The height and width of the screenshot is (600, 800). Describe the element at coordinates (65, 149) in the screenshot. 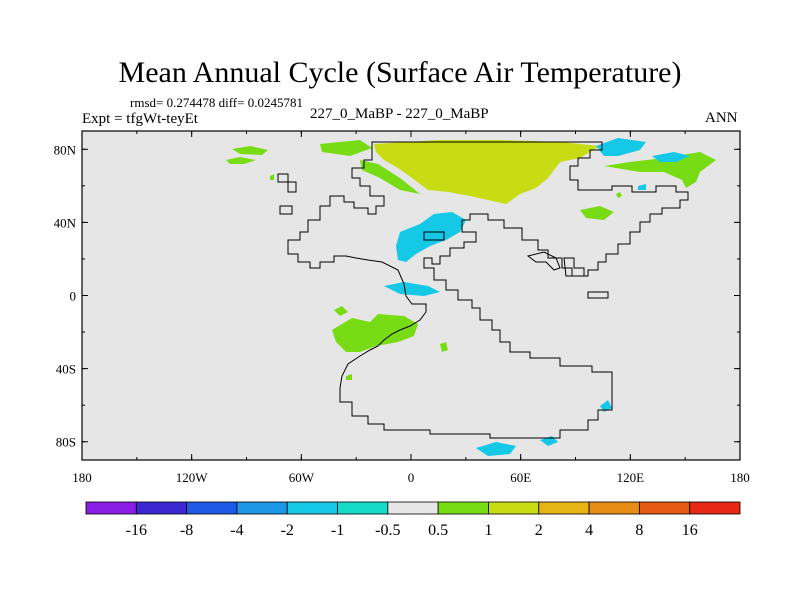

I see `y-tick-label: 80N` at that location.